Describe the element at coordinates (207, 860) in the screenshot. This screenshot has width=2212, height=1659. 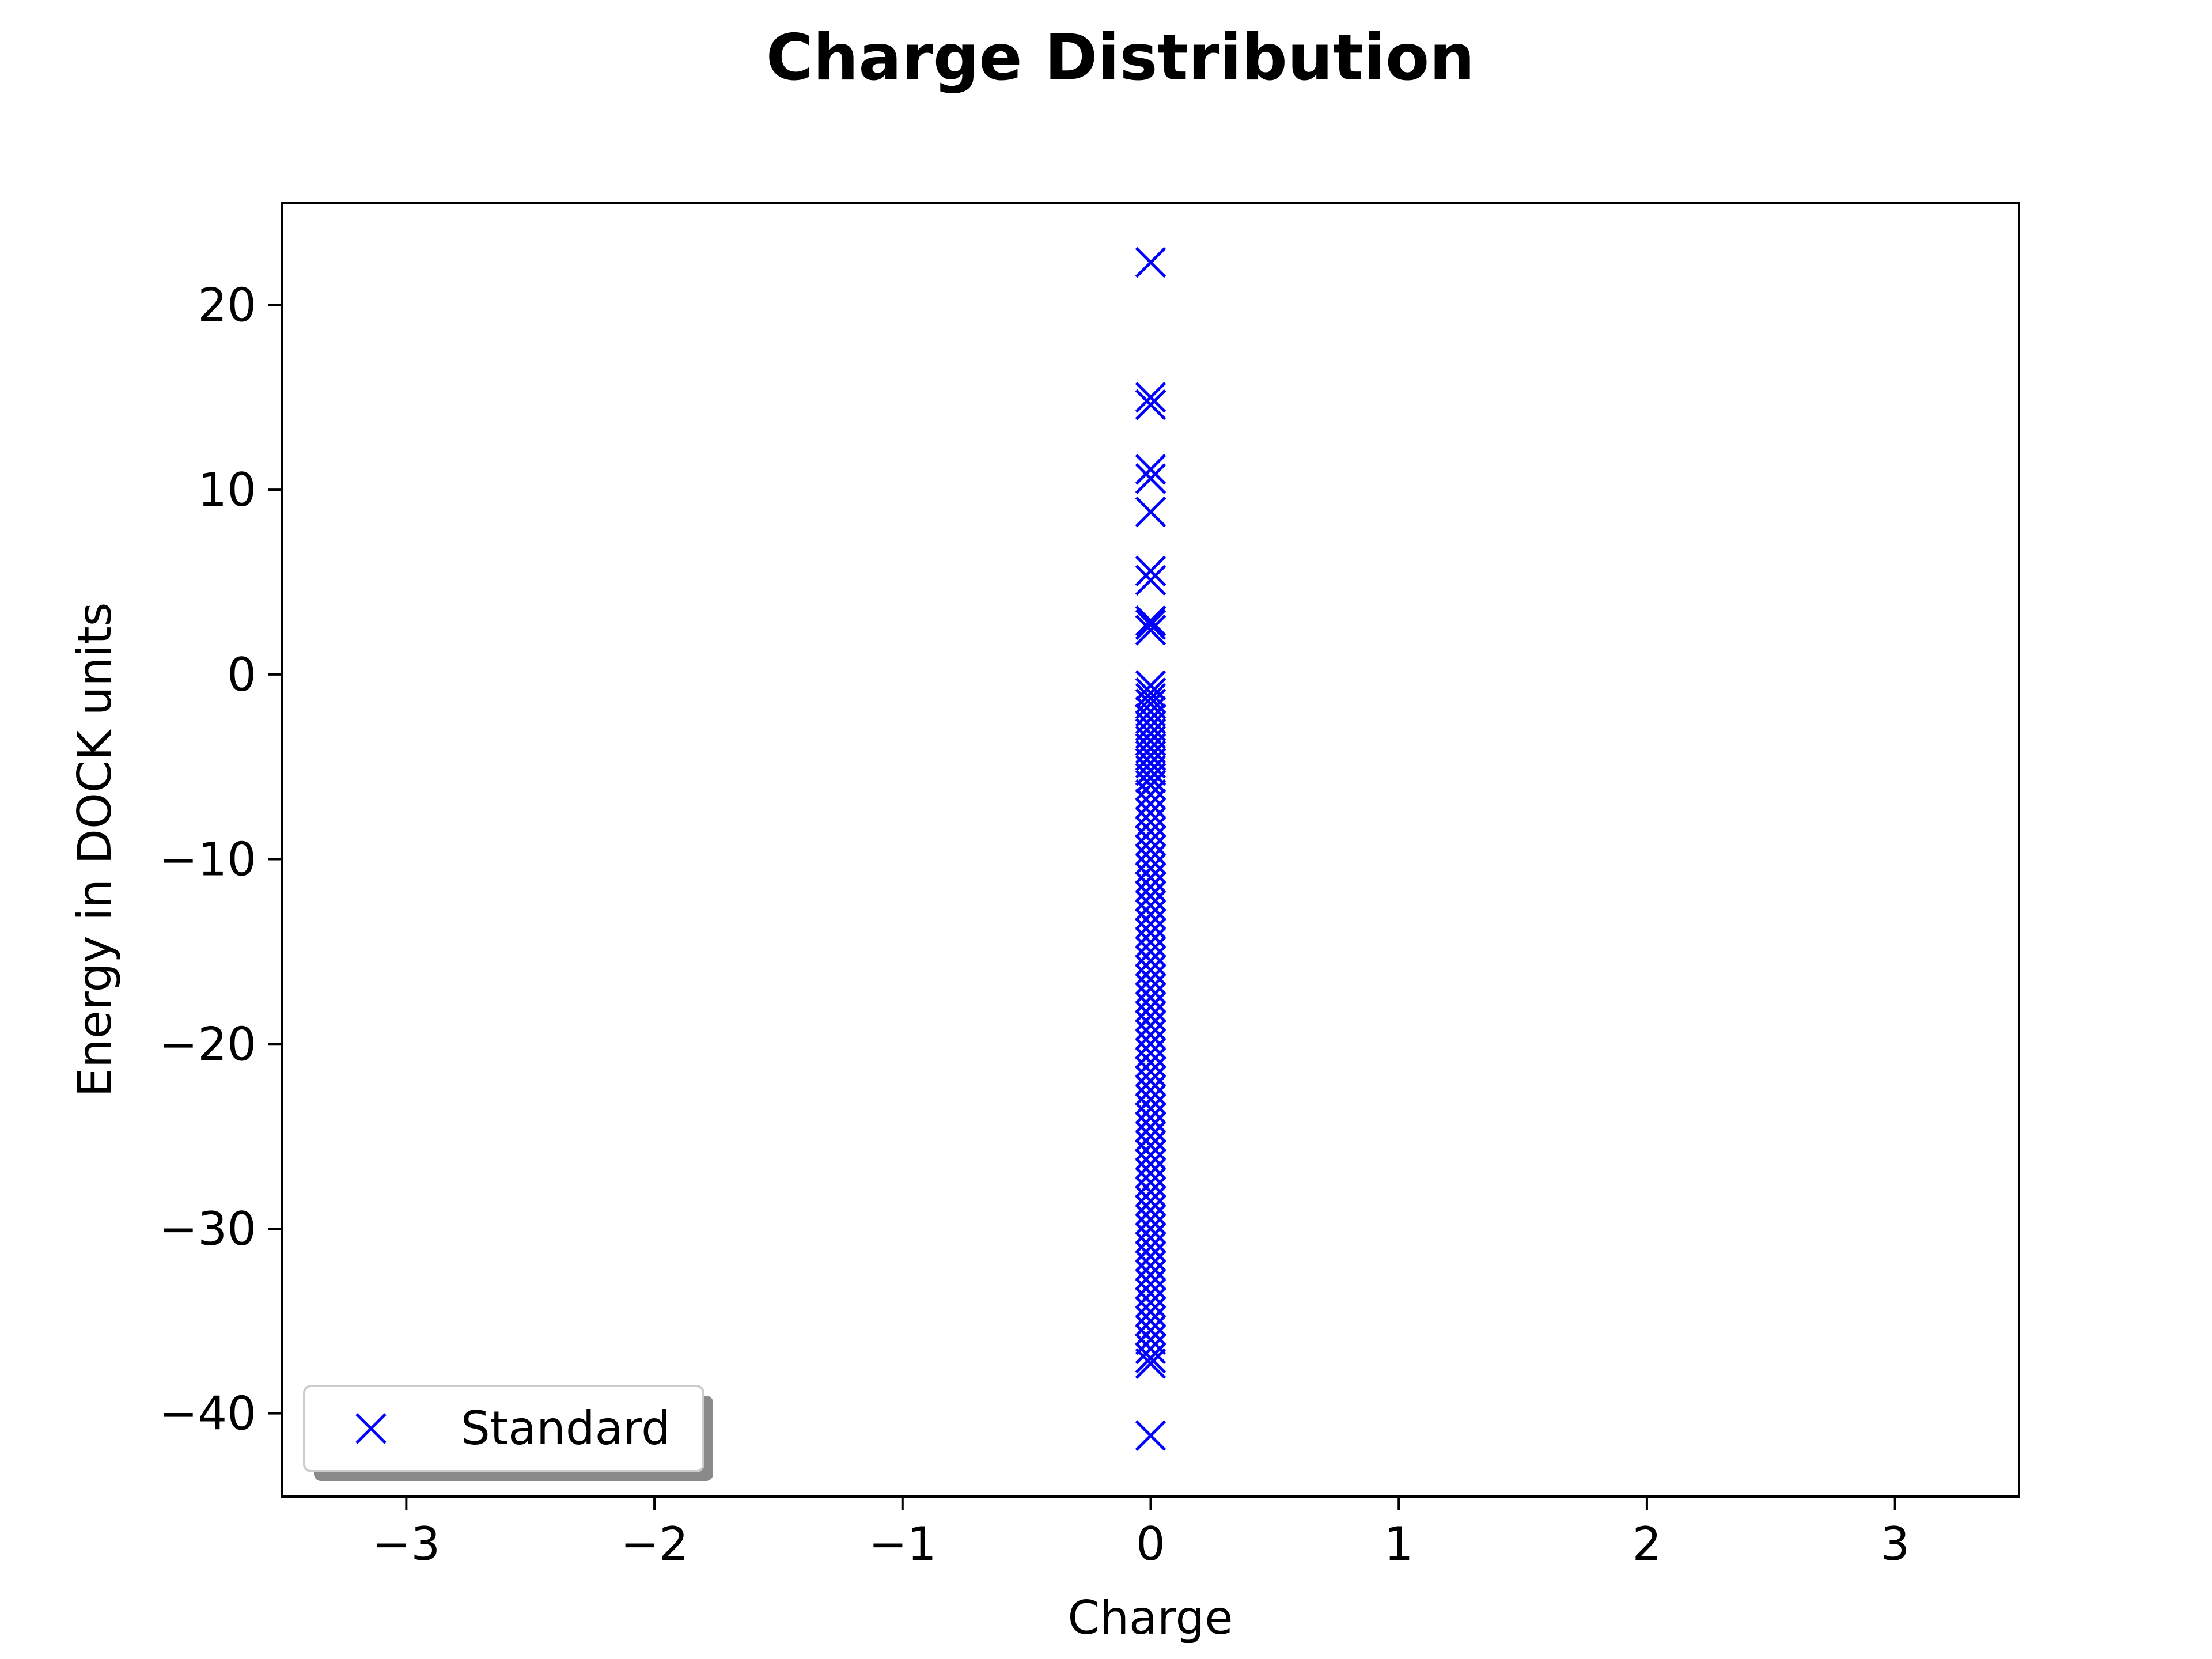
I see `y-tick-label: −10` at that location.